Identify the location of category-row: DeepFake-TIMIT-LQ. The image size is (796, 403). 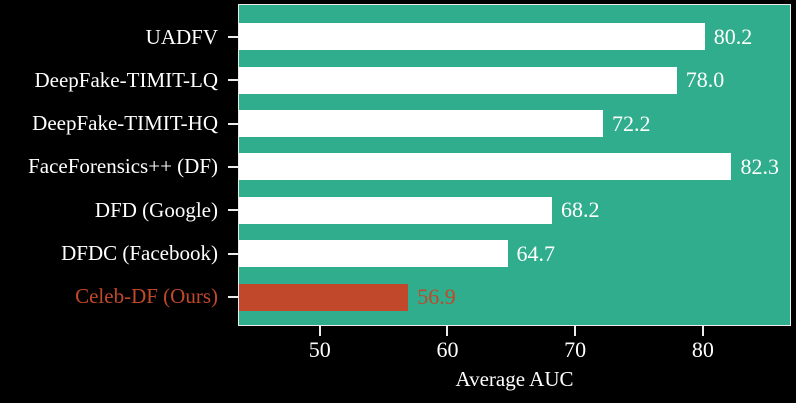
(119, 80).